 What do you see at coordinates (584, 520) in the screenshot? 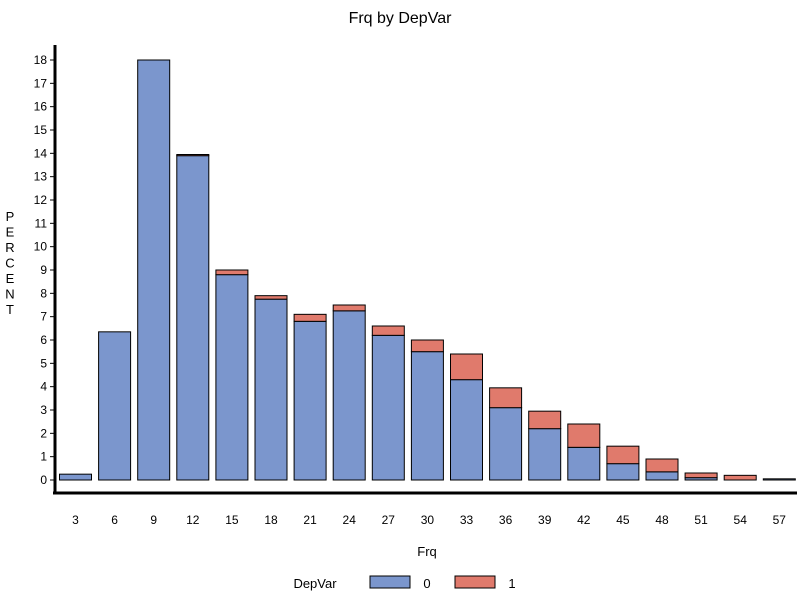
I see `x-tick-label: 42` at bounding box center [584, 520].